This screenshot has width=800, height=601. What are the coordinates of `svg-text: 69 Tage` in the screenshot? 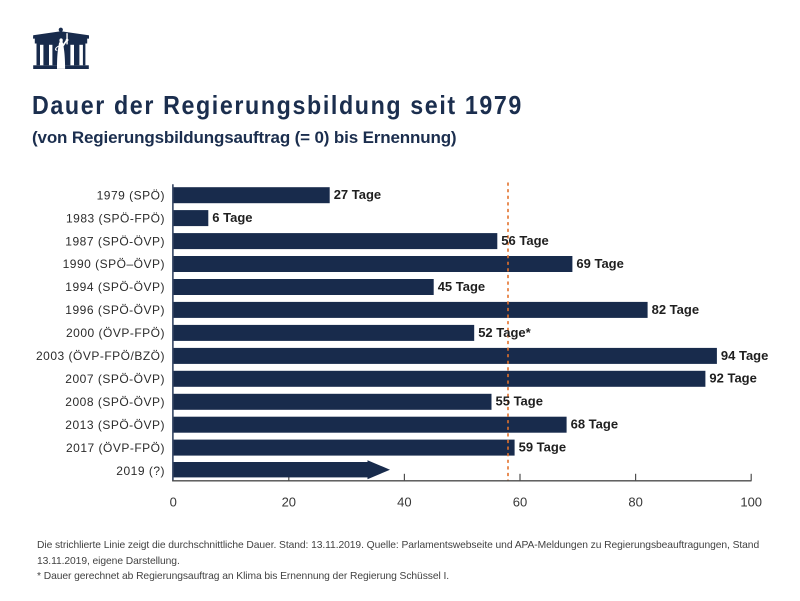 It's located at (599, 263).